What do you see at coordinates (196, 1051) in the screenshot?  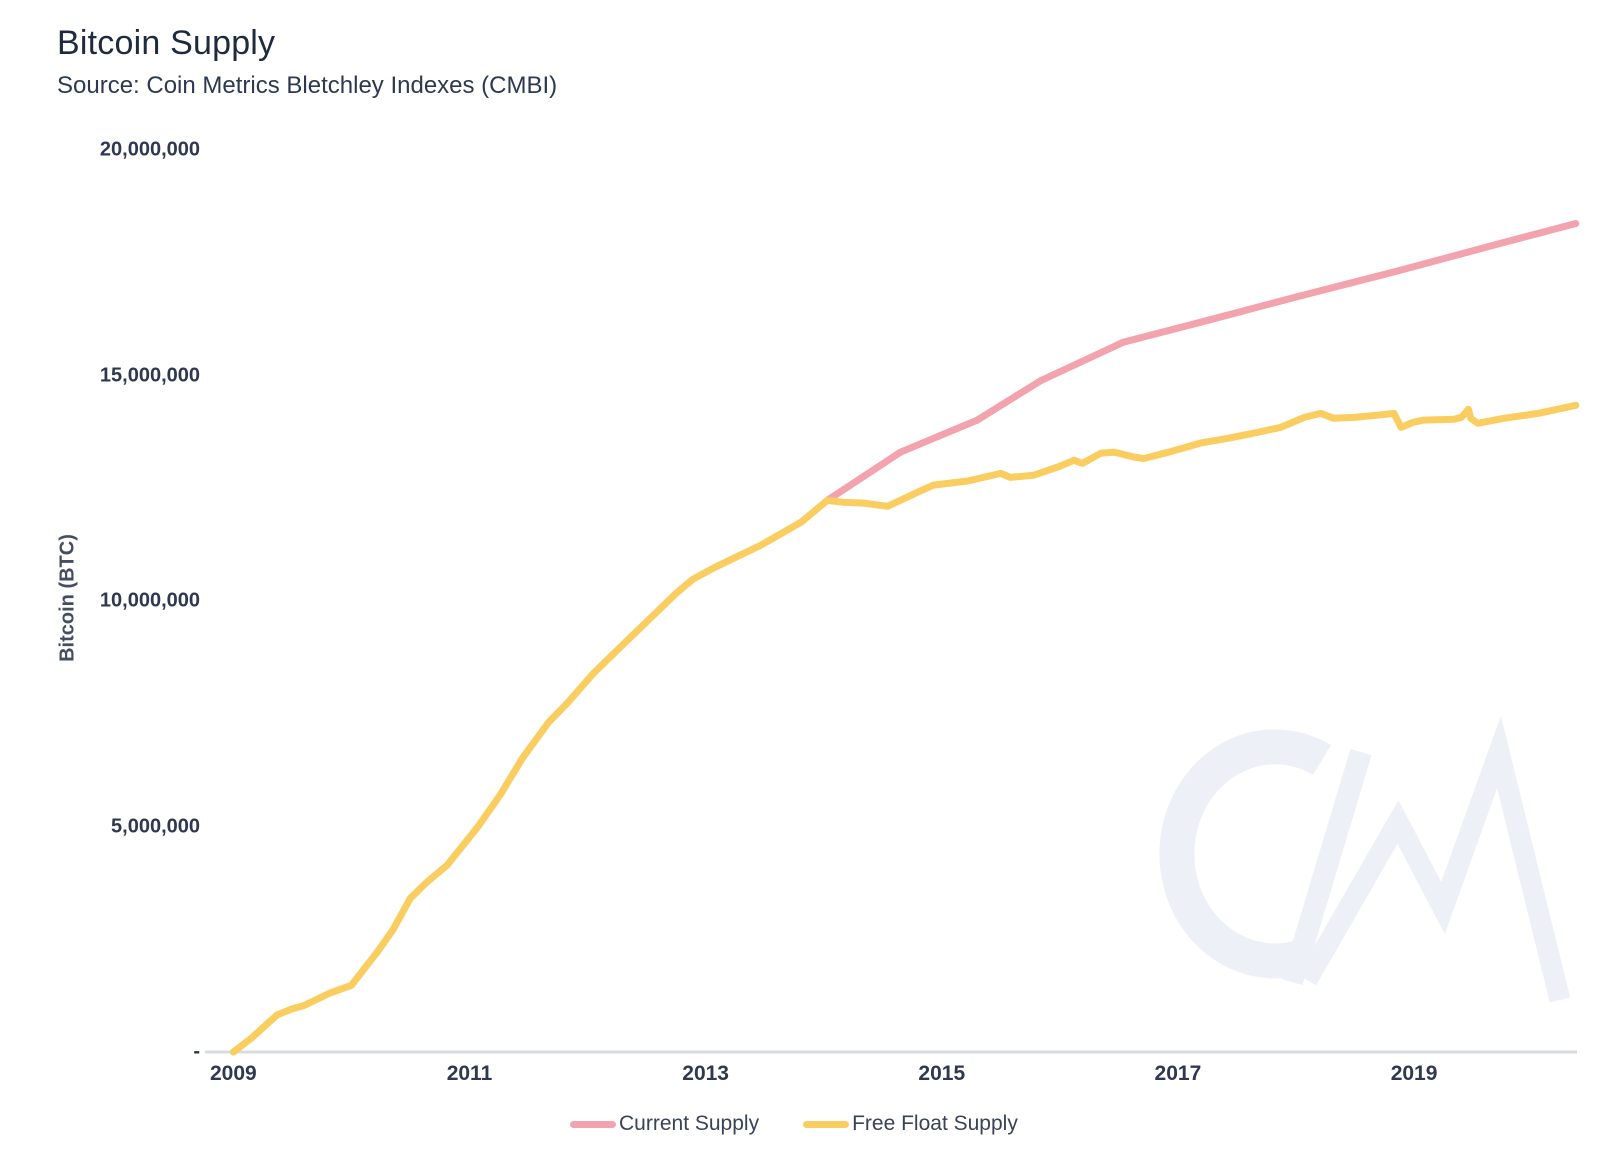 I see `y-tick-label: -` at bounding box center [196, 1051].